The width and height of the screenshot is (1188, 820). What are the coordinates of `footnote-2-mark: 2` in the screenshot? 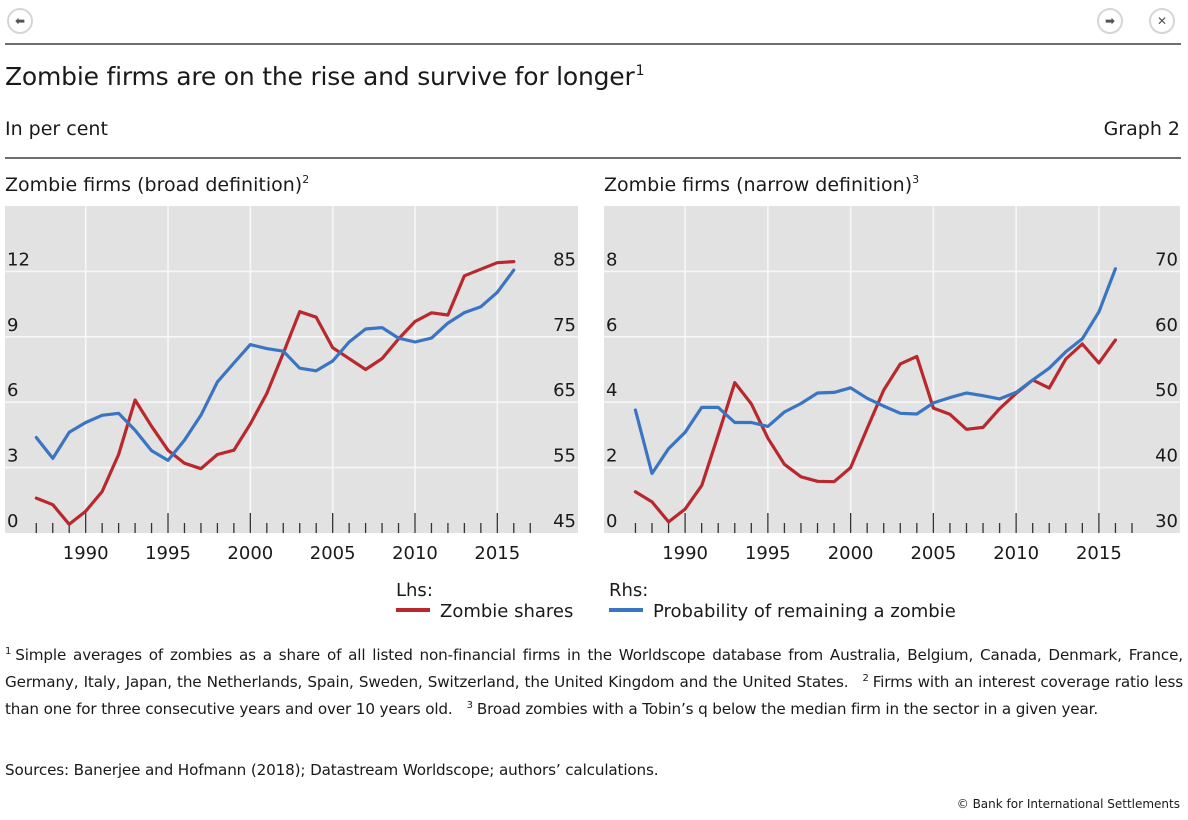 It's located at (865, 678).